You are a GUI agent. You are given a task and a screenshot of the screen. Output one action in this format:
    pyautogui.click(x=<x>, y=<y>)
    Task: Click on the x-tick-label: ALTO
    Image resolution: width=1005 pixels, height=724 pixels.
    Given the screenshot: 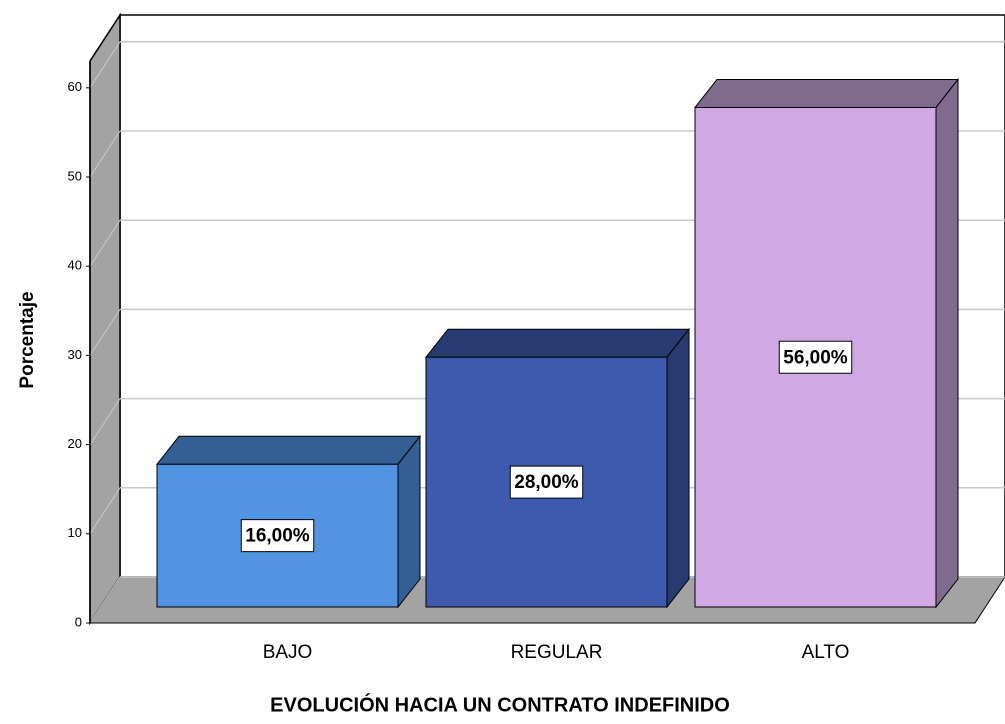 What is the action you would take?
    pyautogui.click(x=826, y=652)
    